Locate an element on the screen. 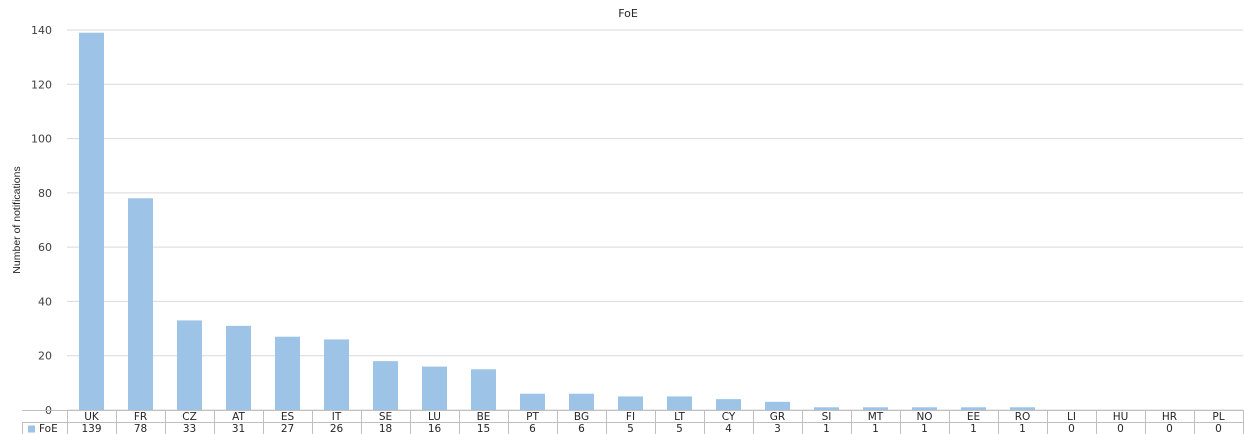 The width and height of the screenshot is (1244, 434). chart-title: FoE is located at coordinates (628, 13).